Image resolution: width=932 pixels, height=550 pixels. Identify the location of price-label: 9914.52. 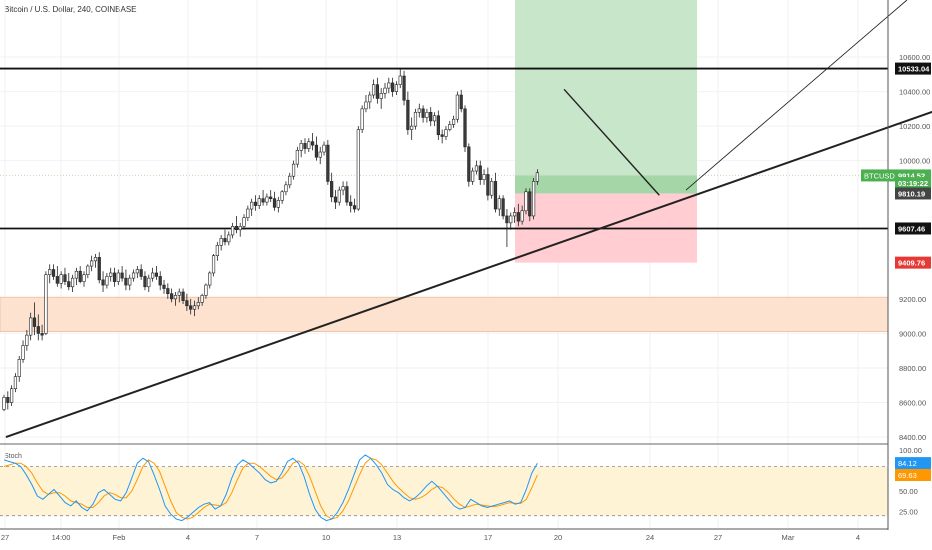
(911, 175).